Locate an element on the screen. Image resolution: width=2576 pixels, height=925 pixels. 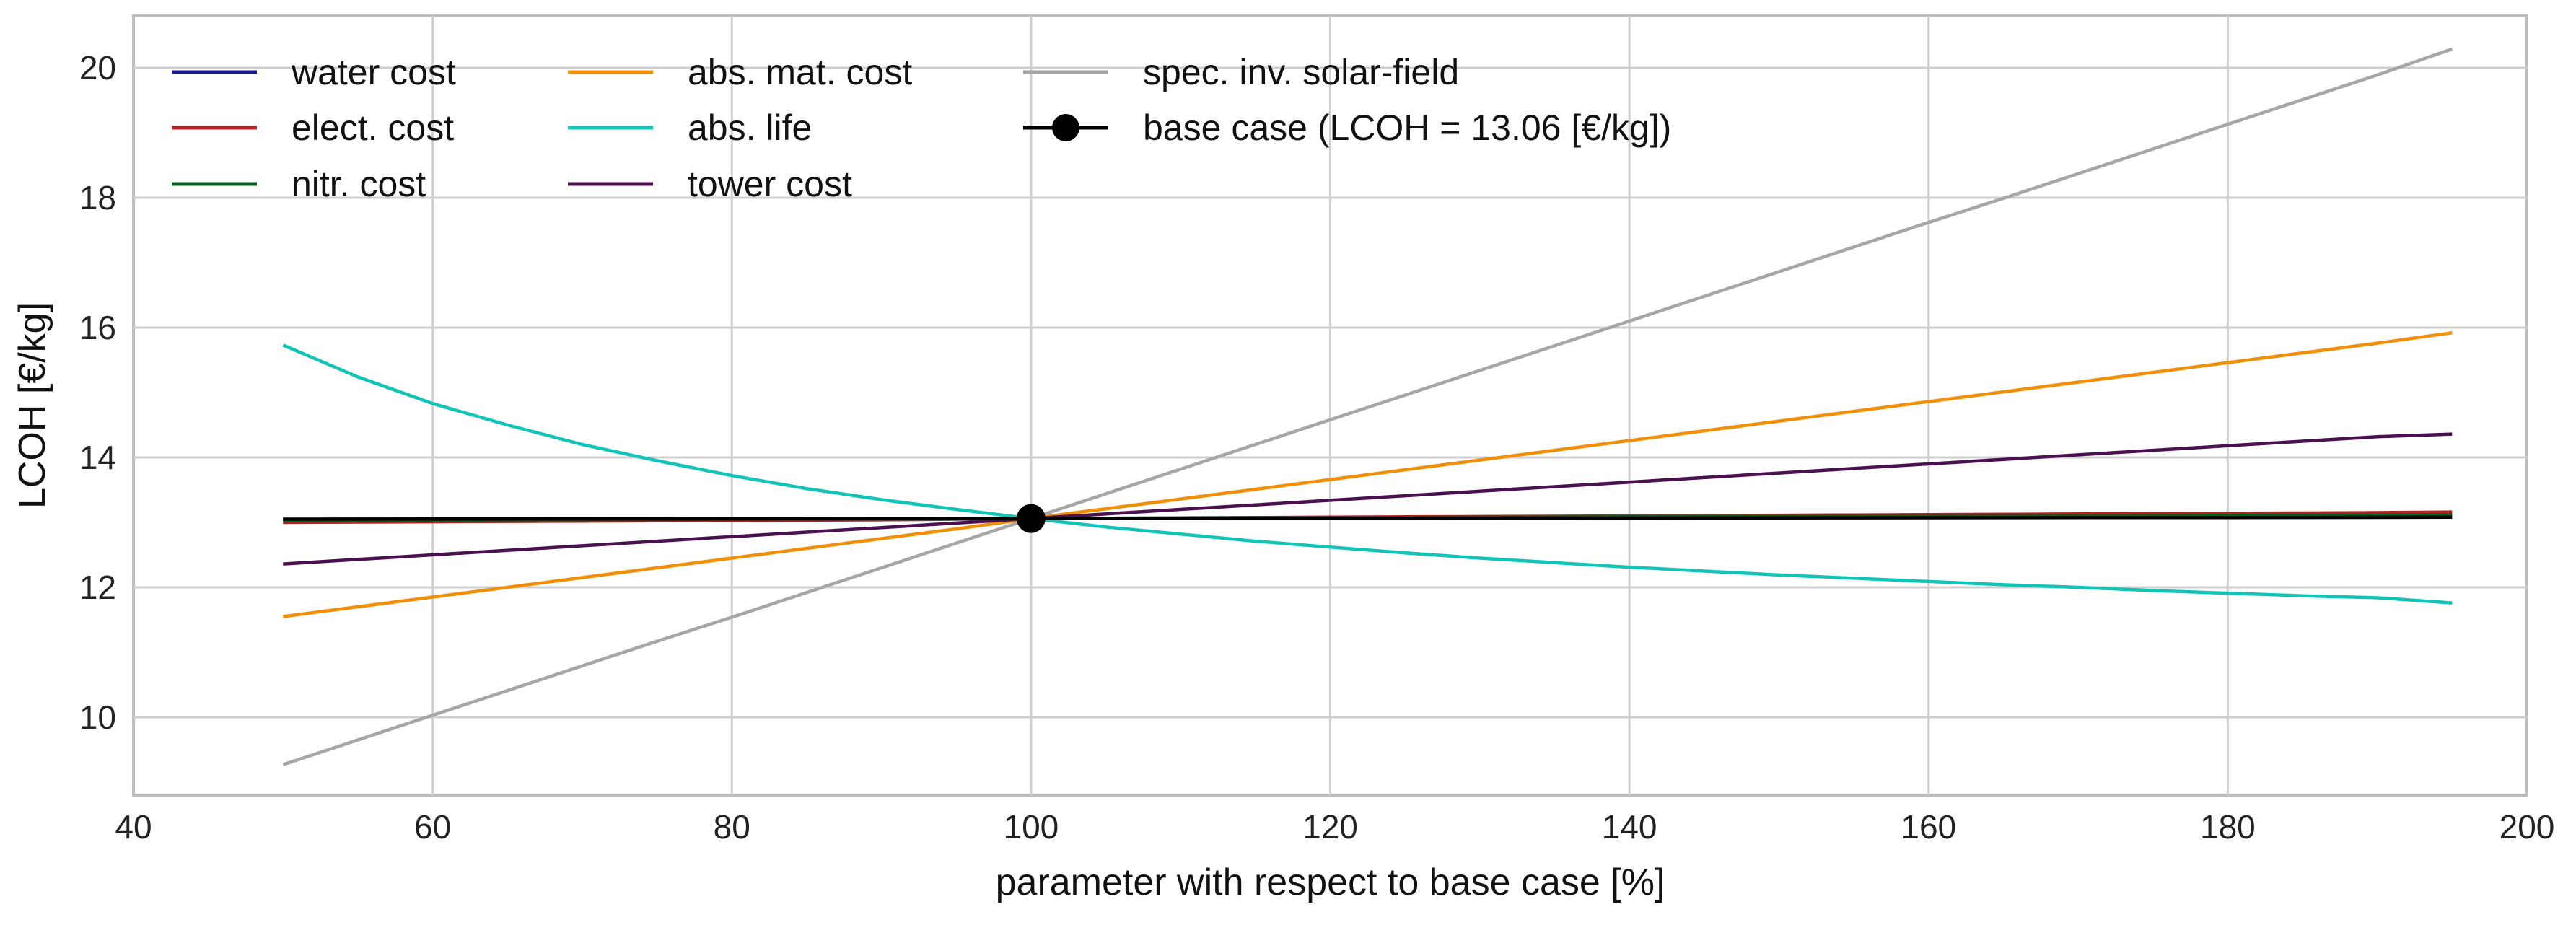
y-tick-label: 12 is located at coordinates (97, 587).